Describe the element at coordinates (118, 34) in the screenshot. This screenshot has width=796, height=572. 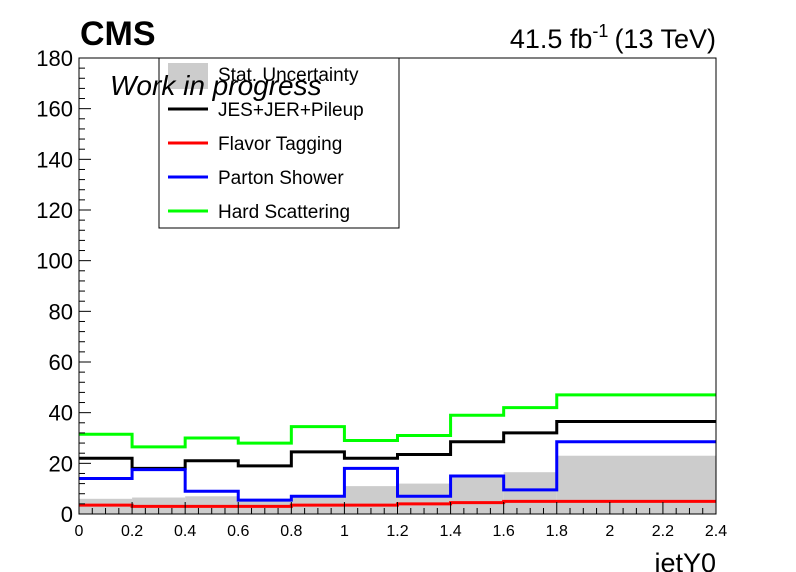
I see `cms-label: CMS` at that location.